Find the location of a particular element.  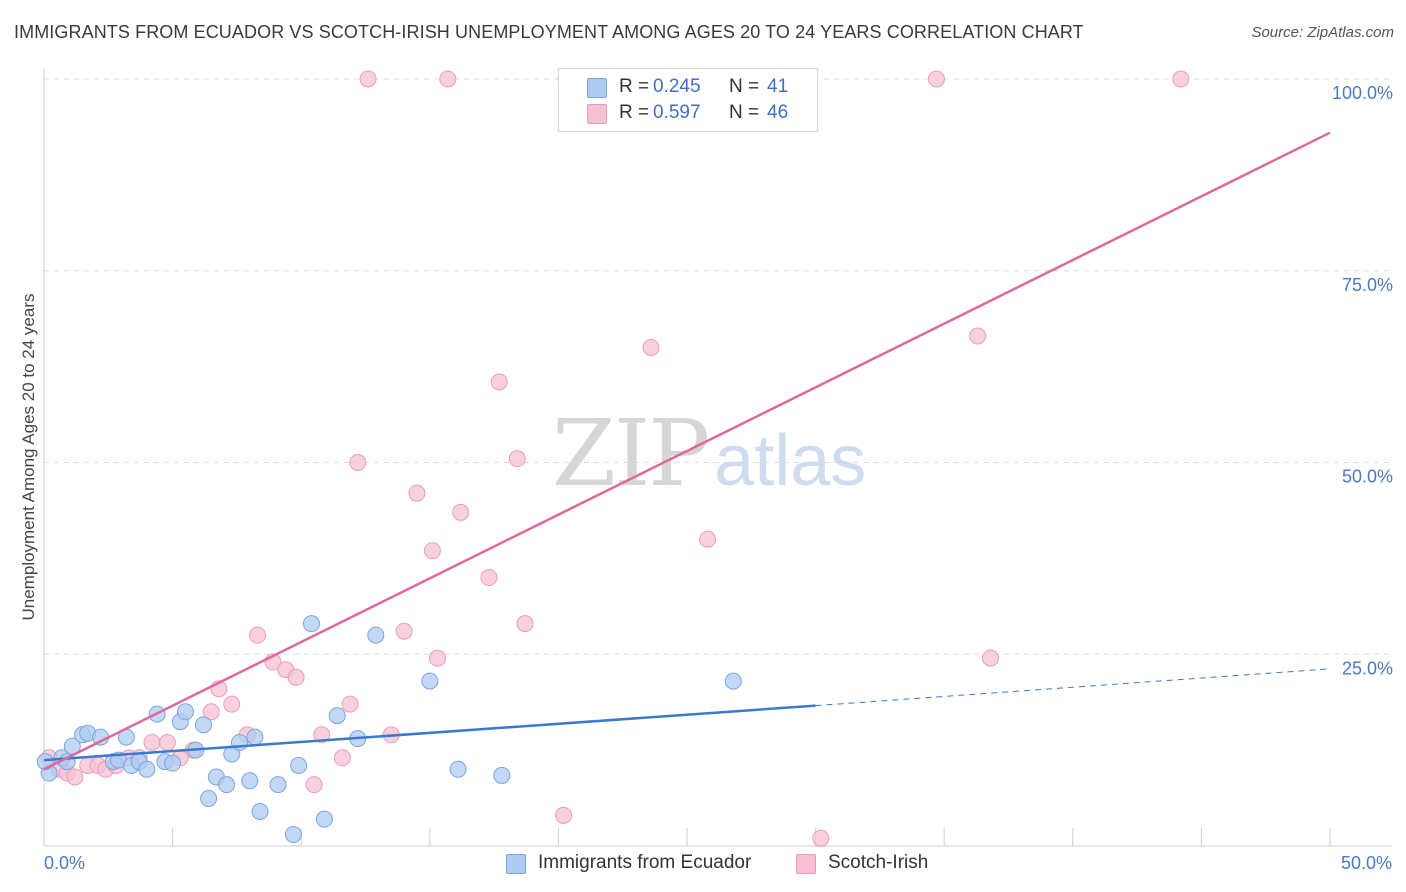

legend-swatch-ecuador is located at coordinates (597, 88).